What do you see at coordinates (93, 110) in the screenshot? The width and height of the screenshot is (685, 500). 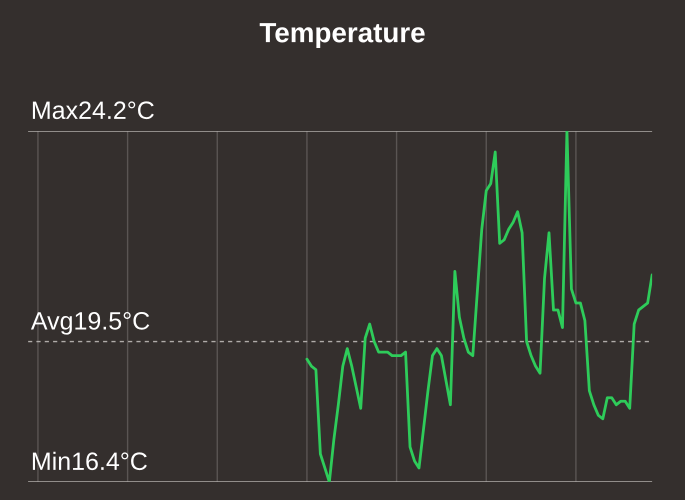 I see `ref-line-label: Max24.2°C` at bounding box center [93, 110].